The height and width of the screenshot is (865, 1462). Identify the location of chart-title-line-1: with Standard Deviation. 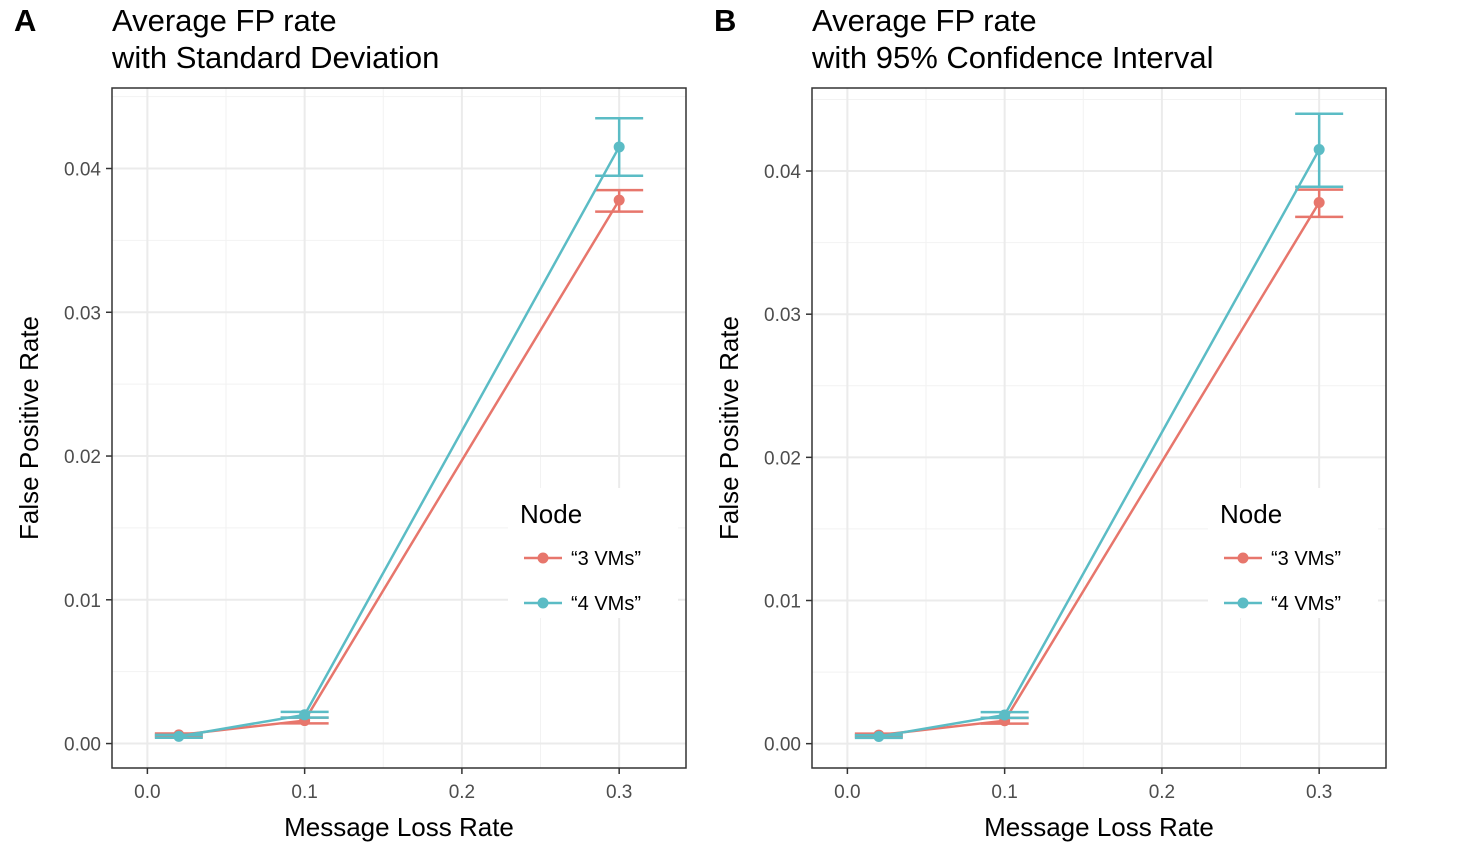
(275, 57).